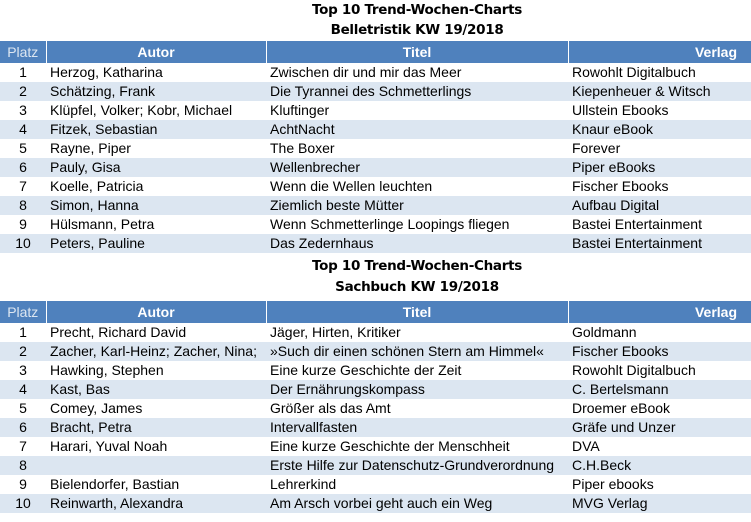  Describe the element at coordinates (23, 503) in the screenshot. I see `cell-platz: 10` at that location.